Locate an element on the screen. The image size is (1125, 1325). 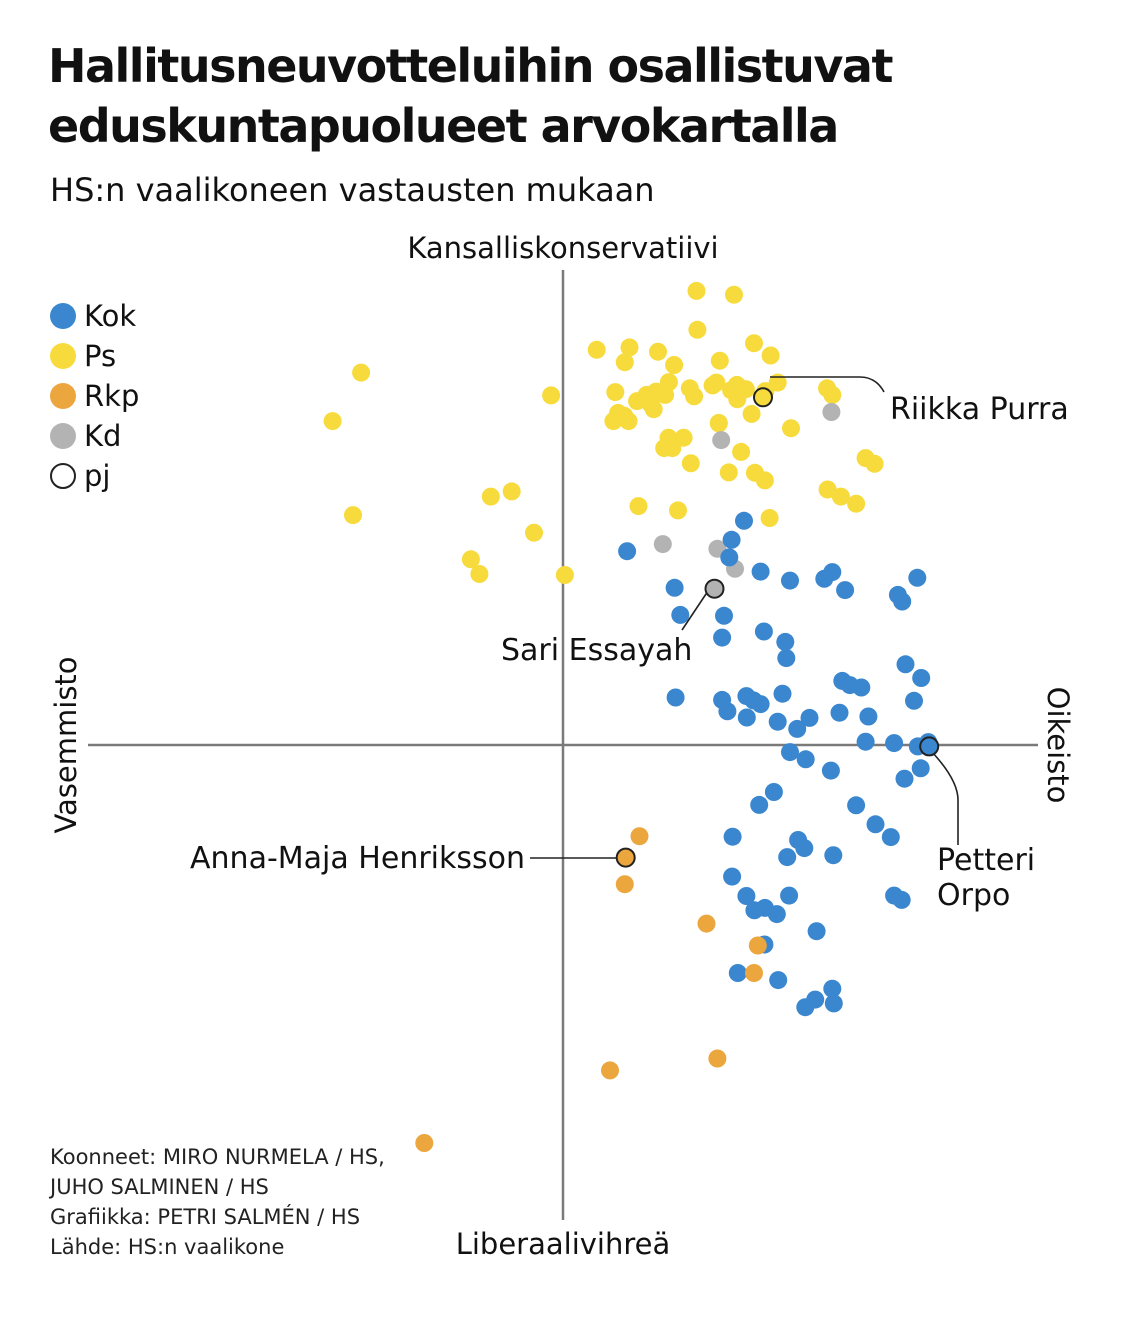
point-pj-kd is located at coordinates (714, 588).